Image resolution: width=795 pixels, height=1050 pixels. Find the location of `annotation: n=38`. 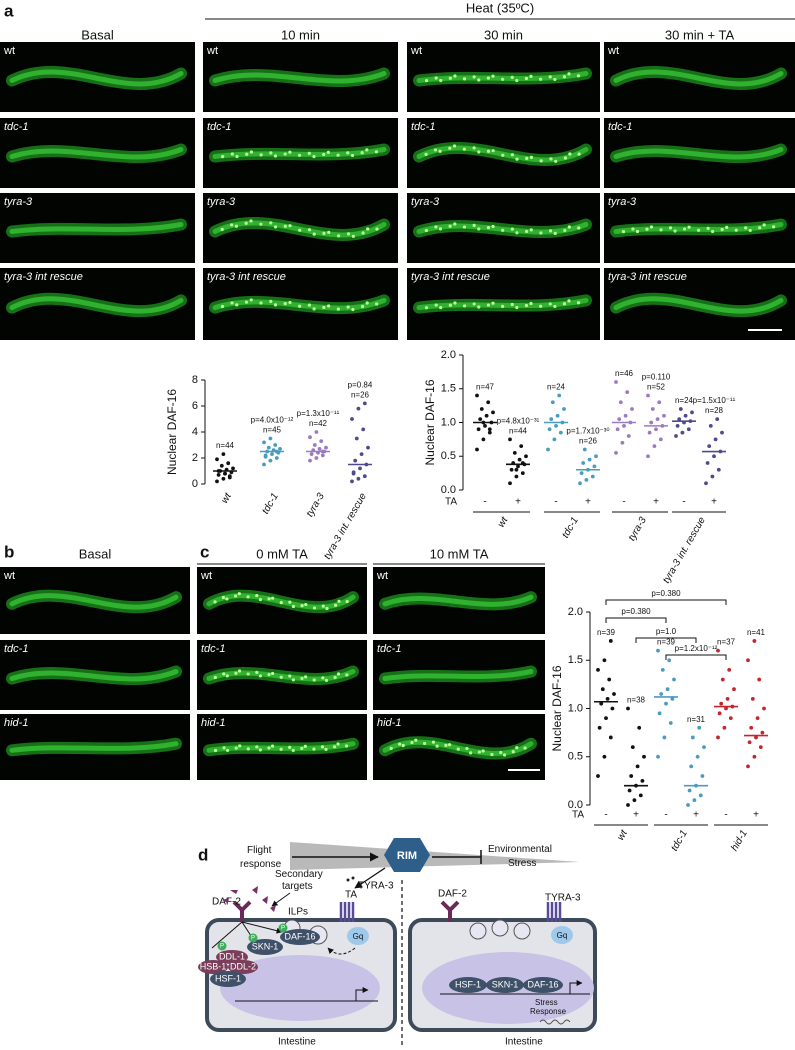

annotation: n=38 is located at coordinates (636, 700).